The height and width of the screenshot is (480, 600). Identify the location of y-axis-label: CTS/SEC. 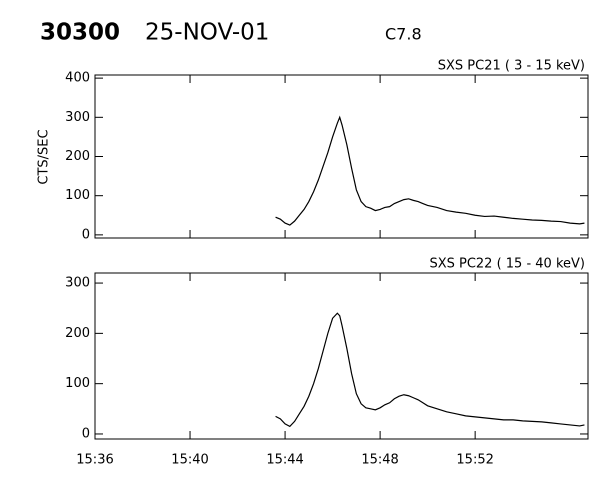
(44, 156).